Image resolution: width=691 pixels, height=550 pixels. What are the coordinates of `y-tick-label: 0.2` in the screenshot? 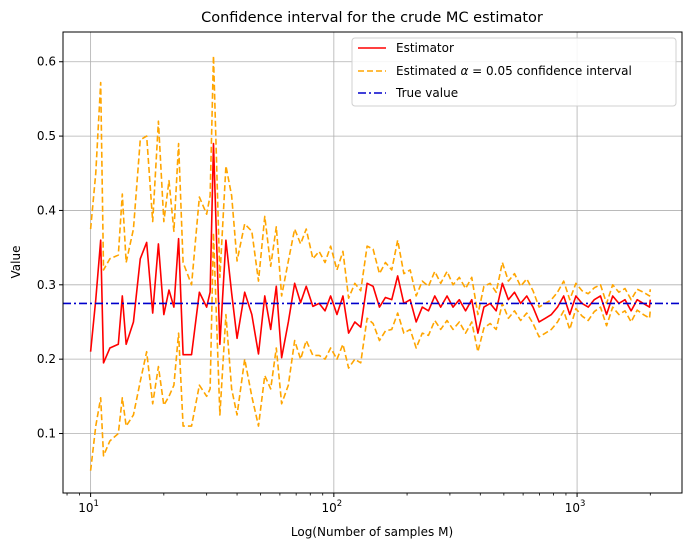 It's located at (46, 359).